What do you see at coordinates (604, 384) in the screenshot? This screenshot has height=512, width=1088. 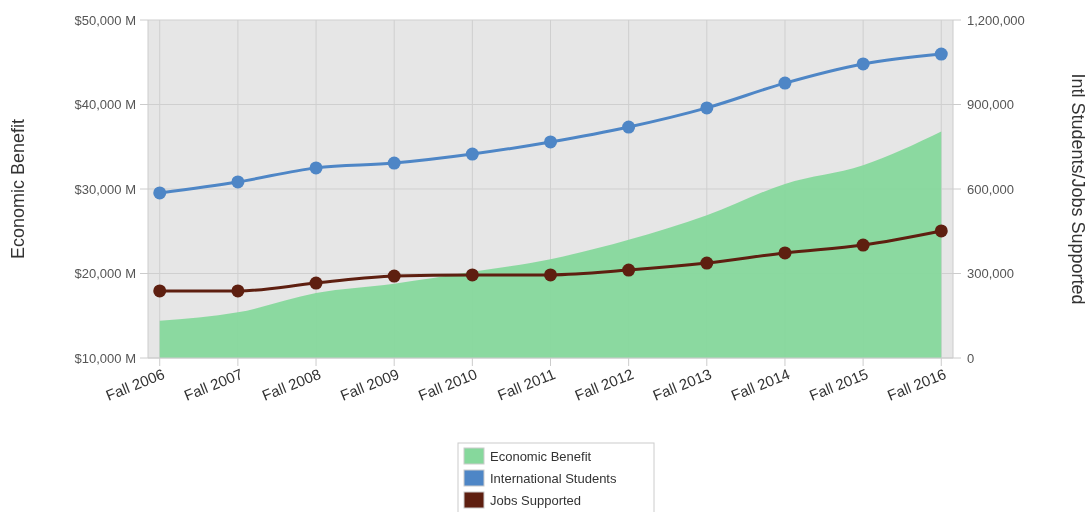 I see `x-tick-label: Fall 2012` at bounding box center [604, 384].